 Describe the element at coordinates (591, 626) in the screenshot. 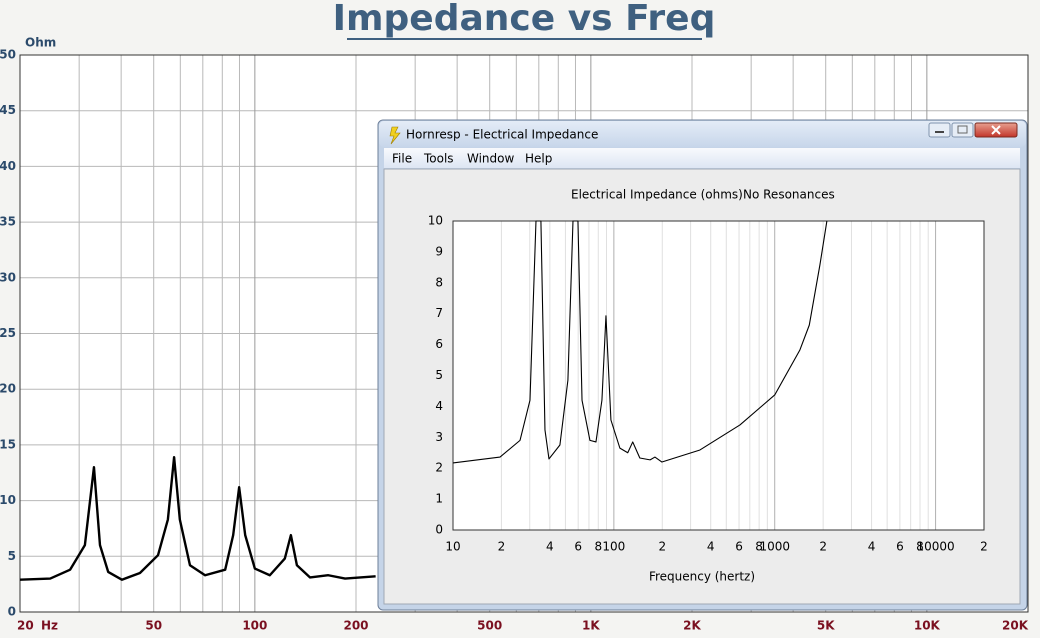

I see `x-tick-label: 1K` at that location.